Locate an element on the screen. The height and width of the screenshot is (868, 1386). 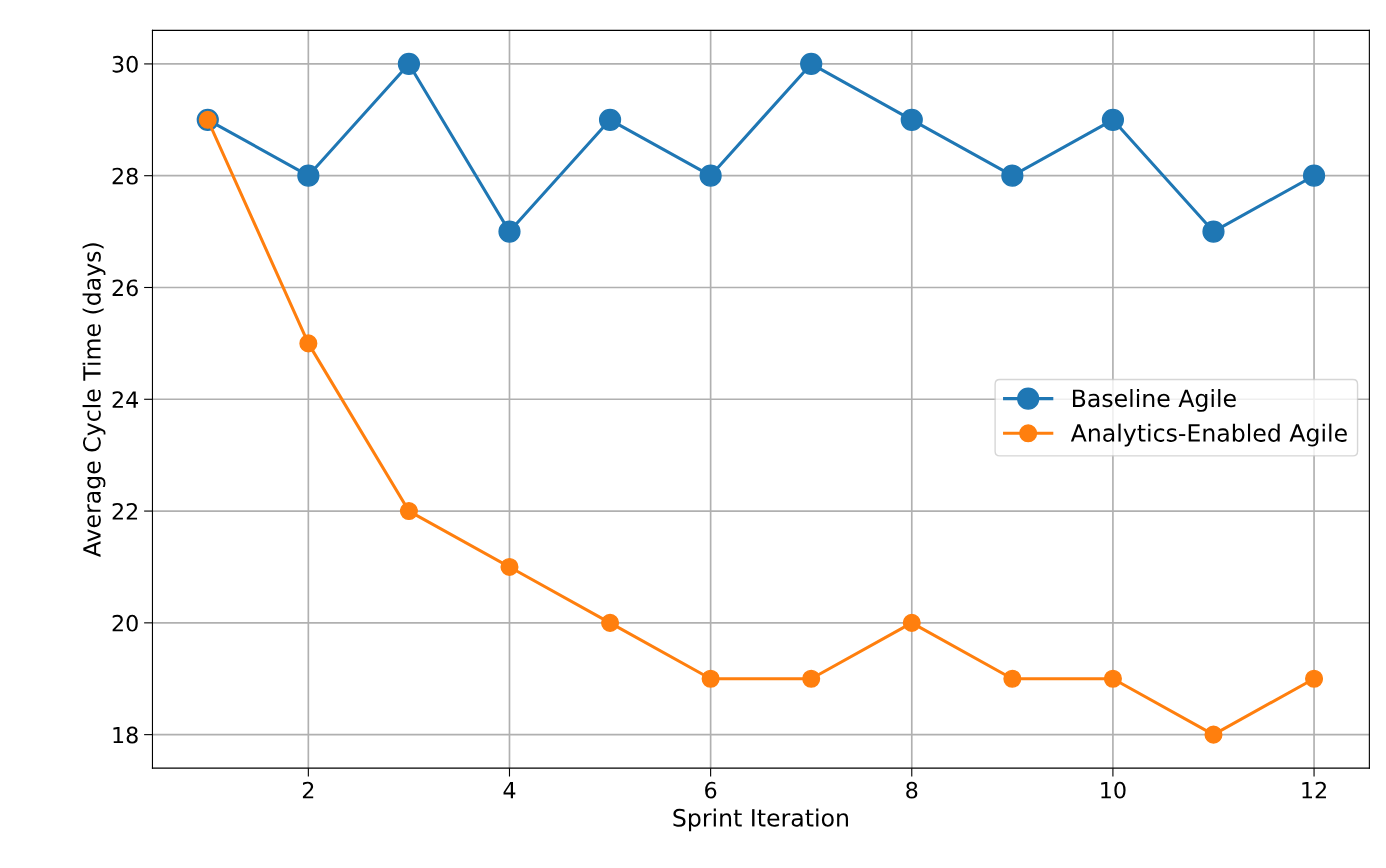
y-tick-label: 24 is located at coordinates (125, 399).